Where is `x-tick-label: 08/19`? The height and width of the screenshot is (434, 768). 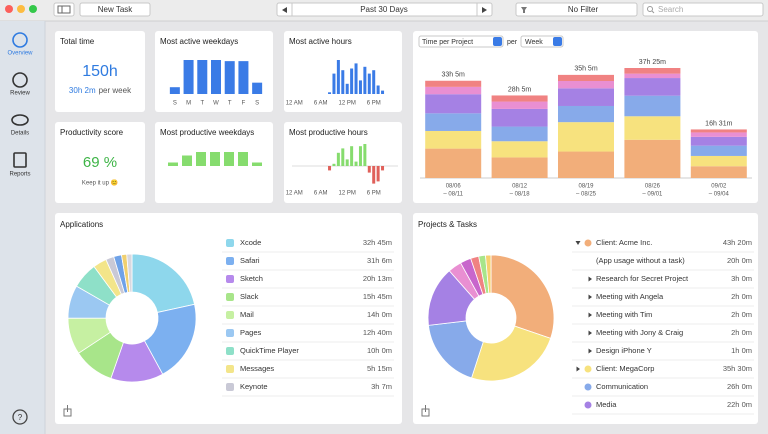 x-tick-label: 08/19 is located at coordinates (586, 187).